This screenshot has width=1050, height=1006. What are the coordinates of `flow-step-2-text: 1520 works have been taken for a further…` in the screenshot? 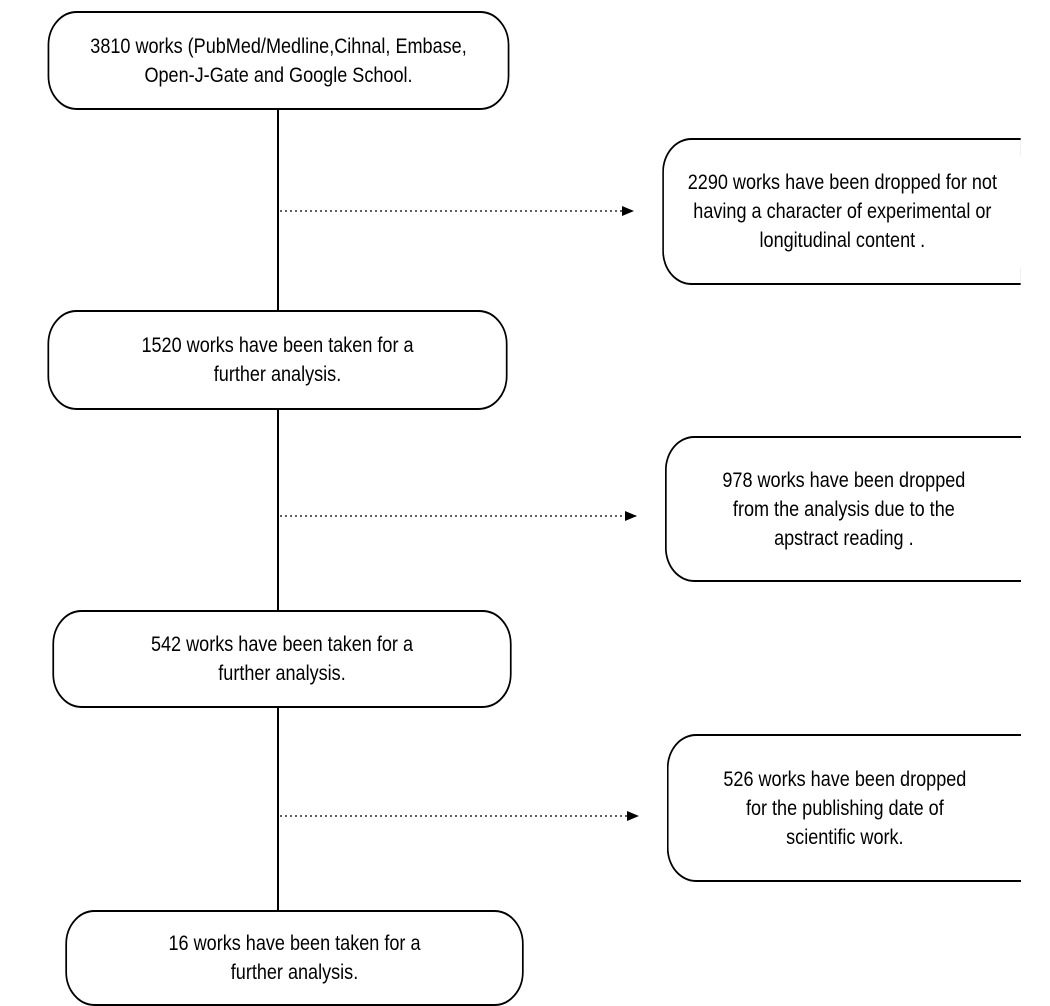 It's located at (277, 360).